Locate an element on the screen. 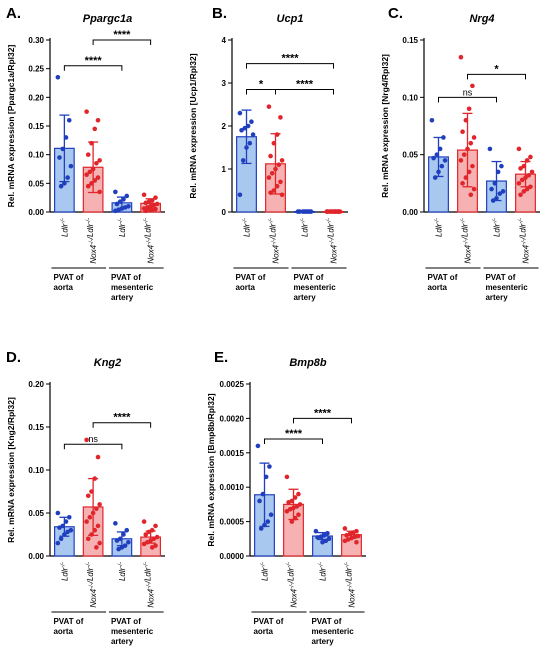 Image resolution: width=550 pixels, height=656 pixels. y-tick-label: 0.0025 is located at coordinates (232, 384).